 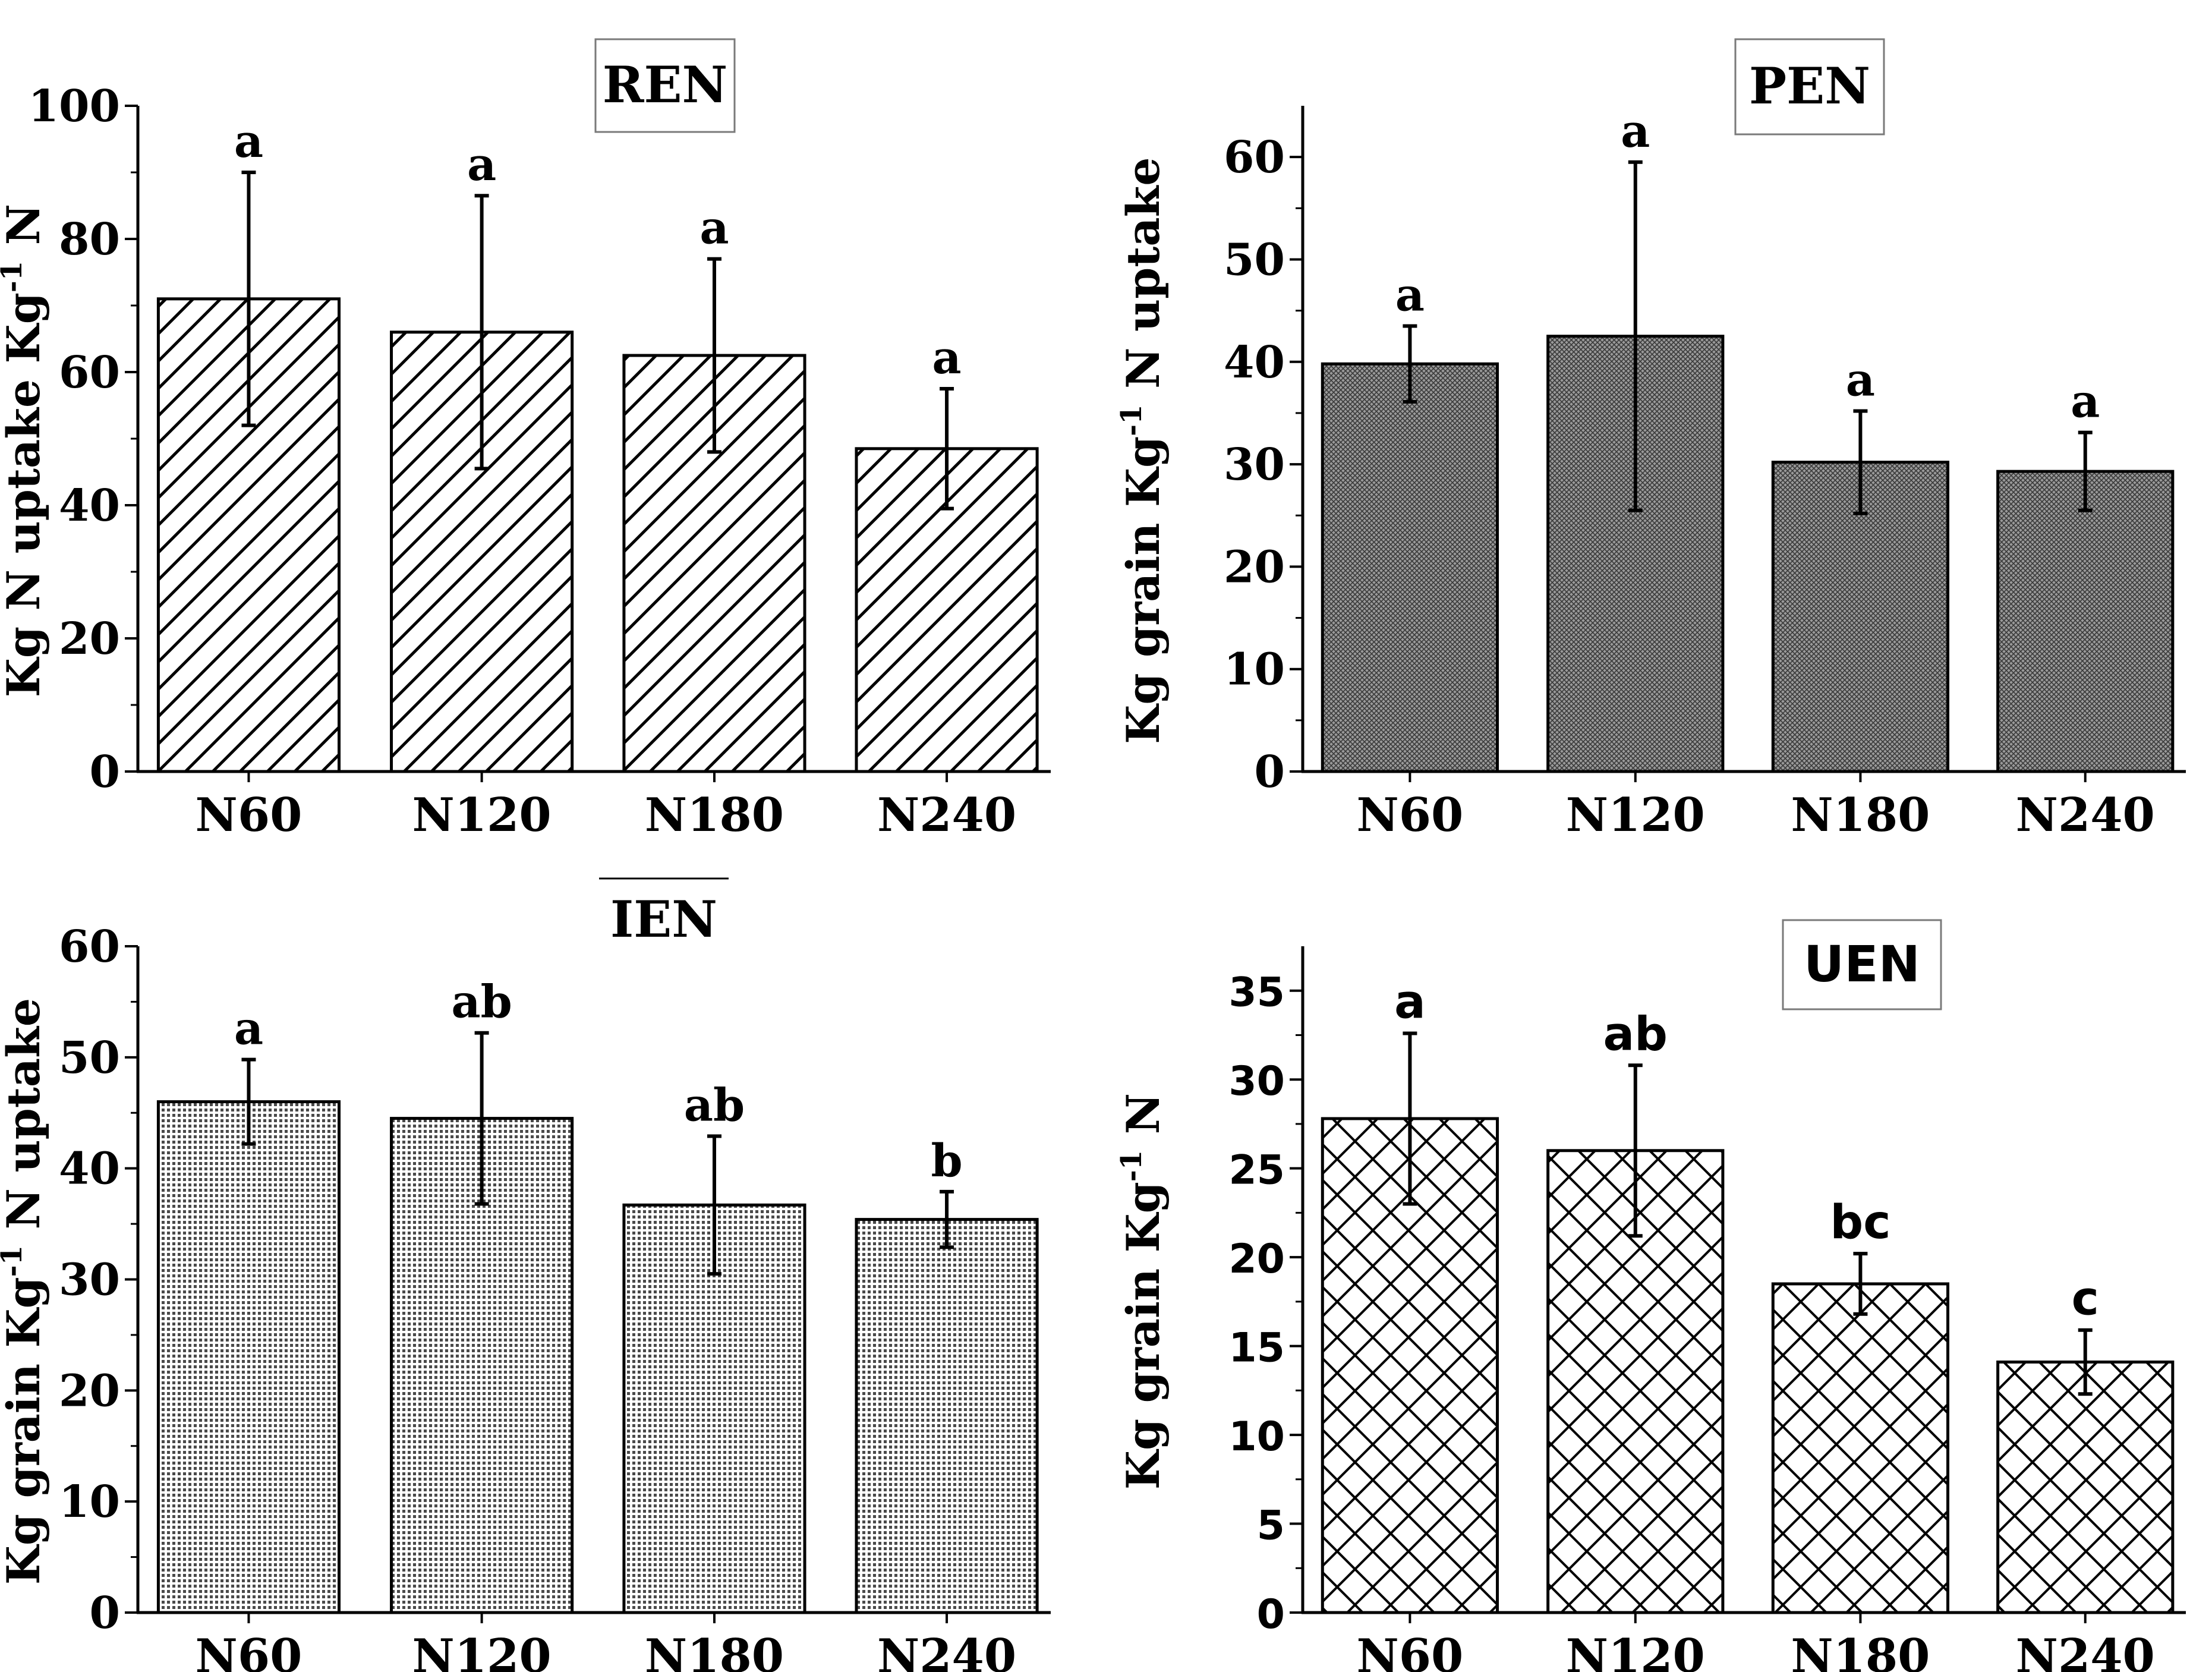 What do you see at coordinates (2085, 1299) in the screenshot?
I see `significance-label: c` at bounding box center [2085, 1299].